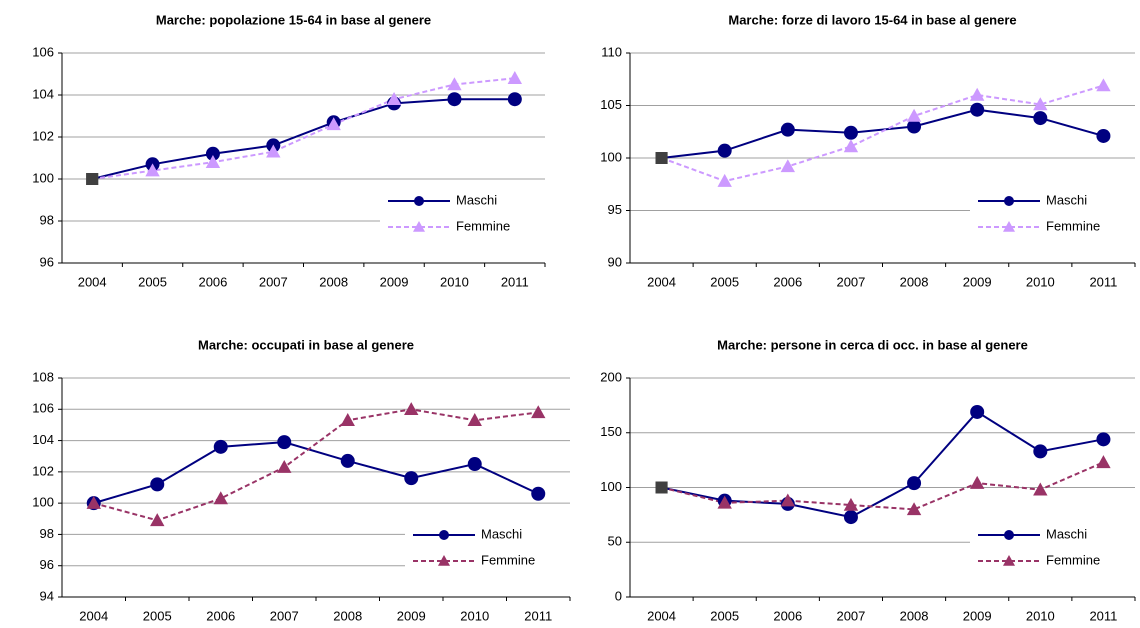  What do you see at coordinates (611, 51) in the screenshot?
I see `y-tick-label: 110` at bounding box center [611, 51].